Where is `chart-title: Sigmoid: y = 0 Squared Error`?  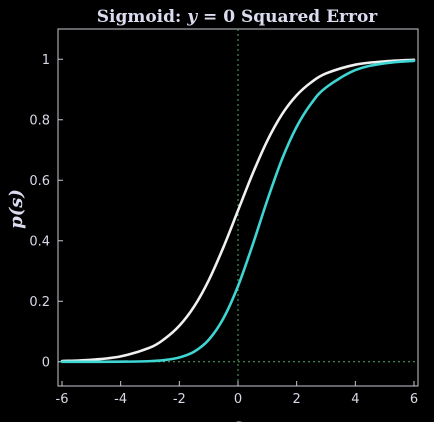 chart-title: Sigmoid: y = 0 Squared Error is located at coordinates (238, 17).